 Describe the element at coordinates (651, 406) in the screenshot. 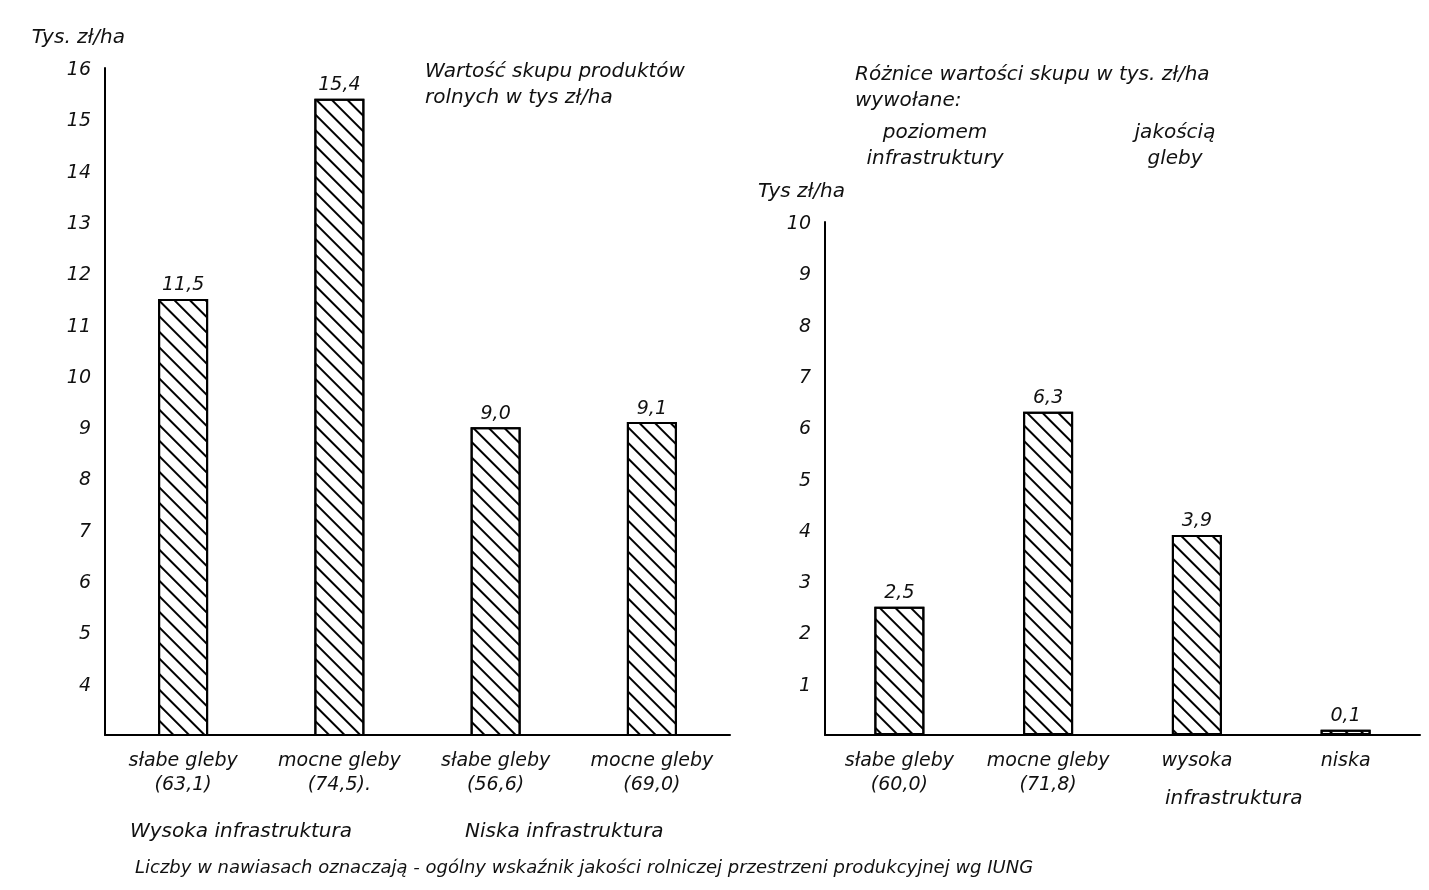

I see `data-label: 9,1` at that location.